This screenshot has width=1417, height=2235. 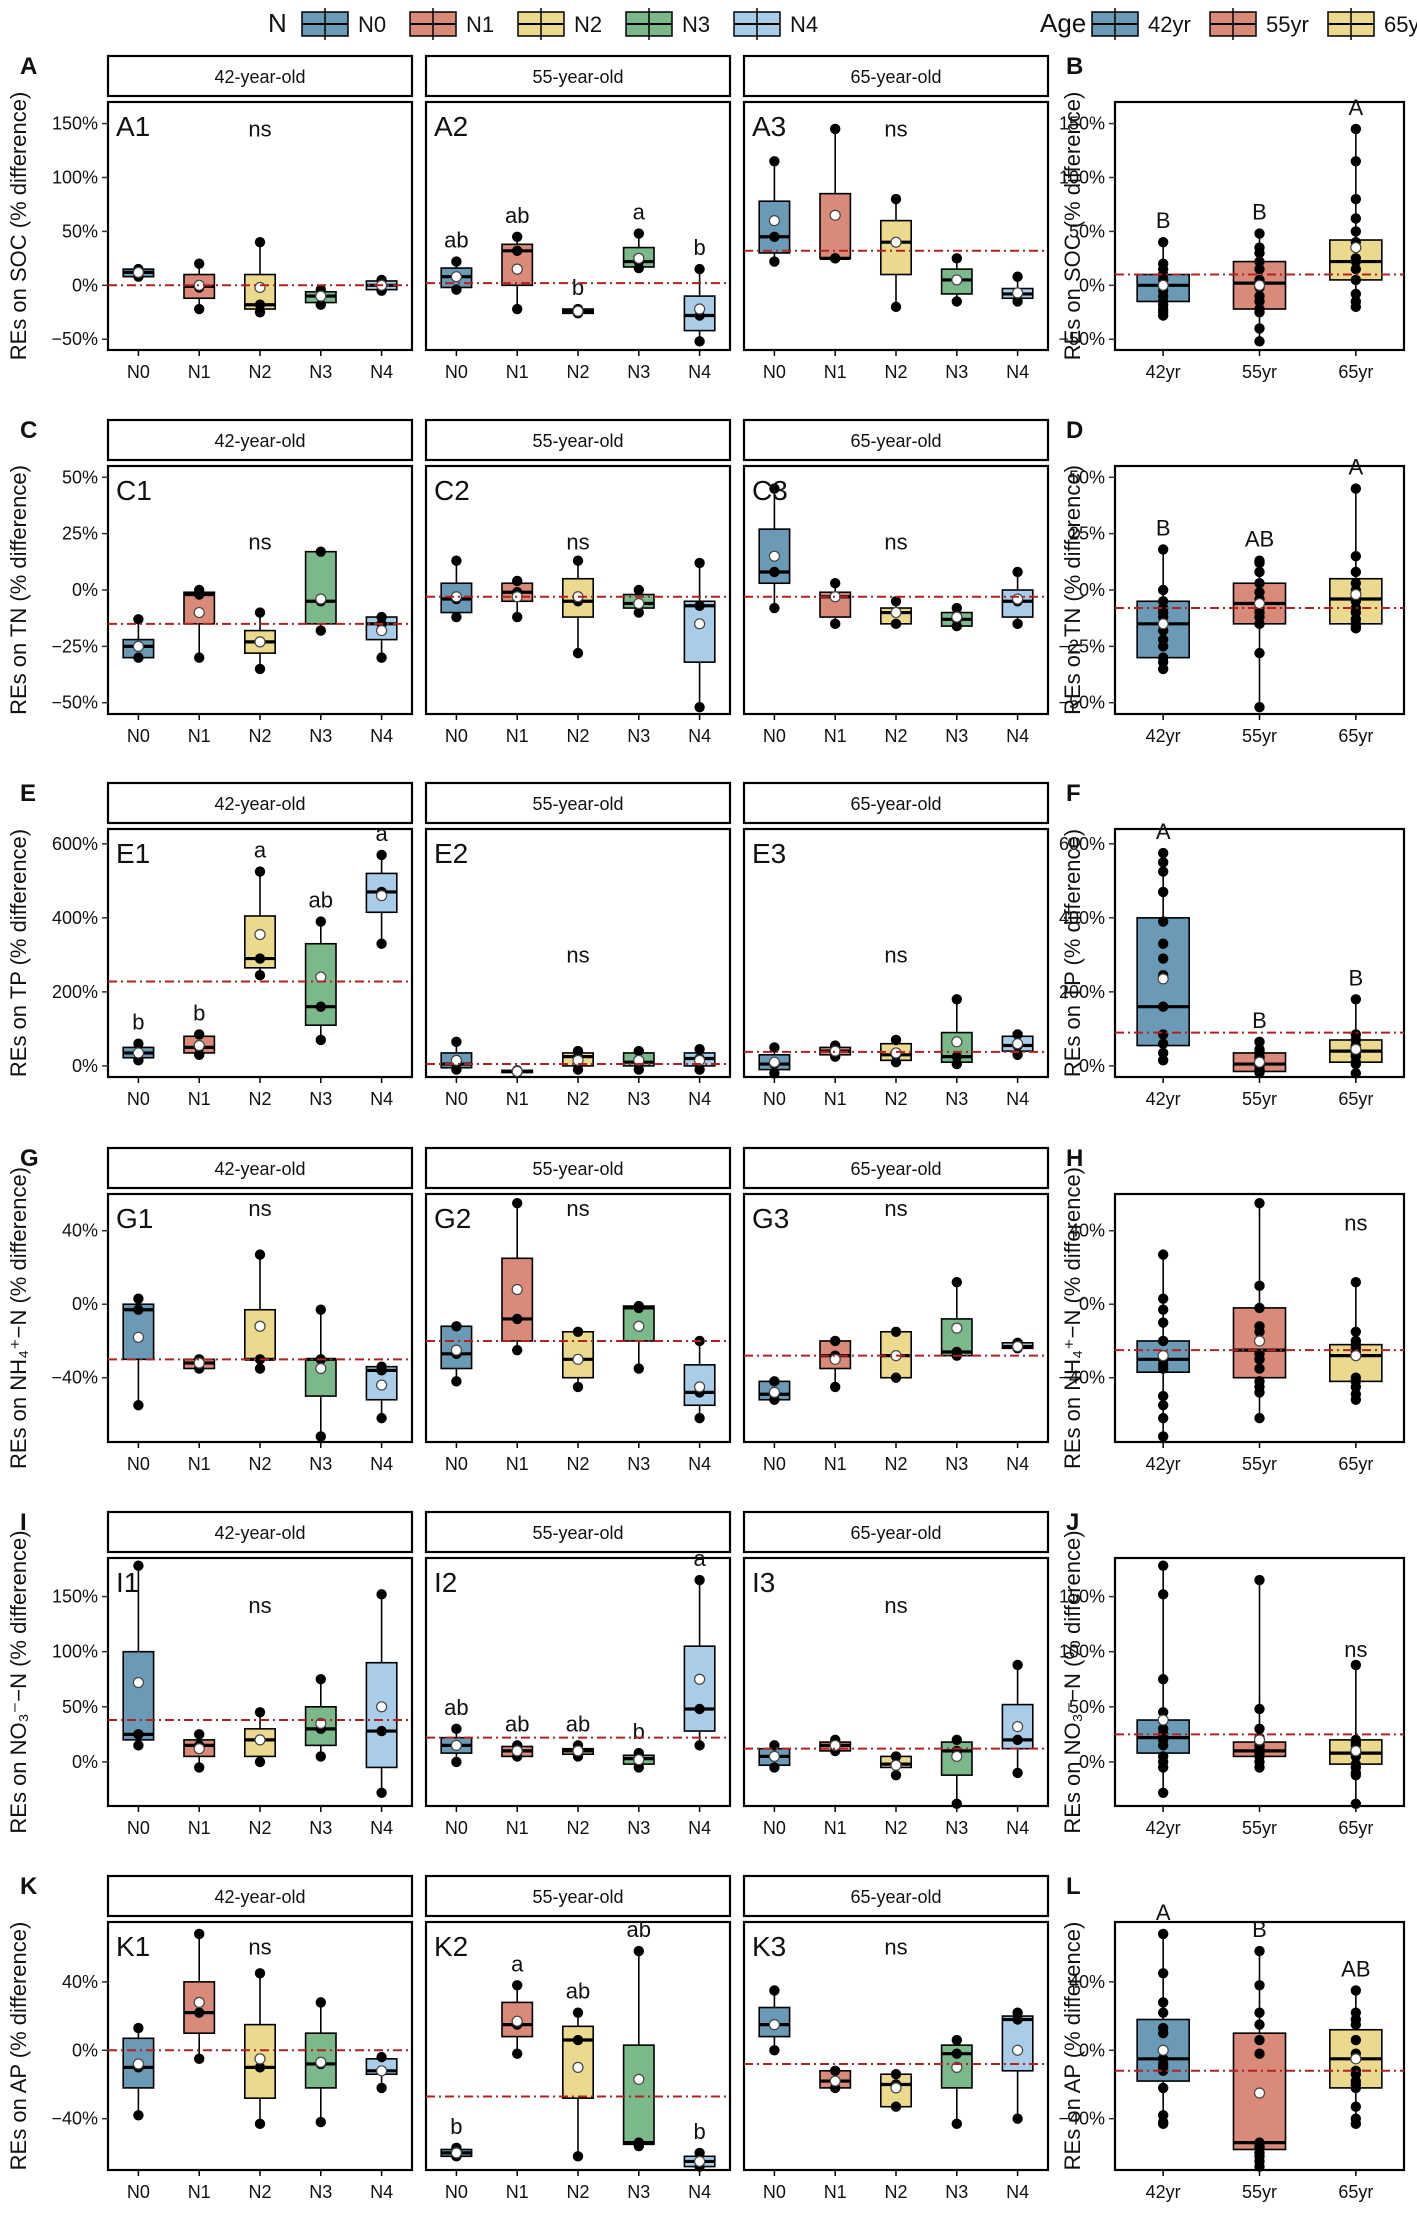 What do you see at coordinates (451, 126) in the screenshot?
I see `facet-label: A2` at bounding box center [451, 126].